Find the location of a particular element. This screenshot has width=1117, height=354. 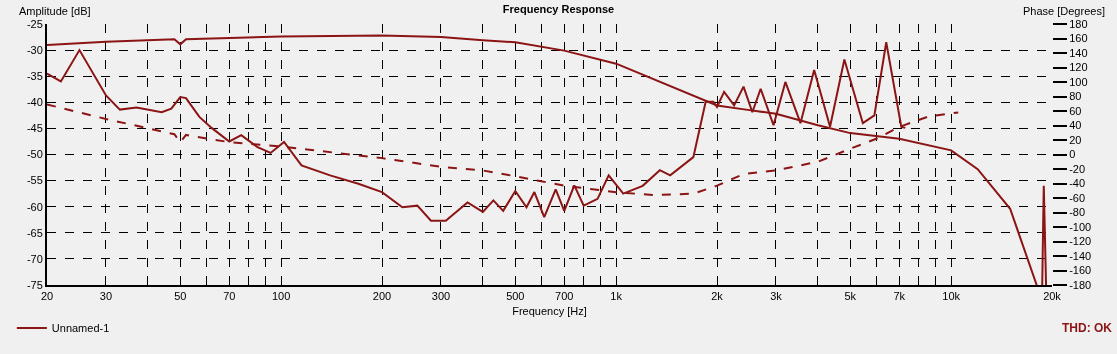

y2-tick-label: -160 is located at coordinates (1080, 270).